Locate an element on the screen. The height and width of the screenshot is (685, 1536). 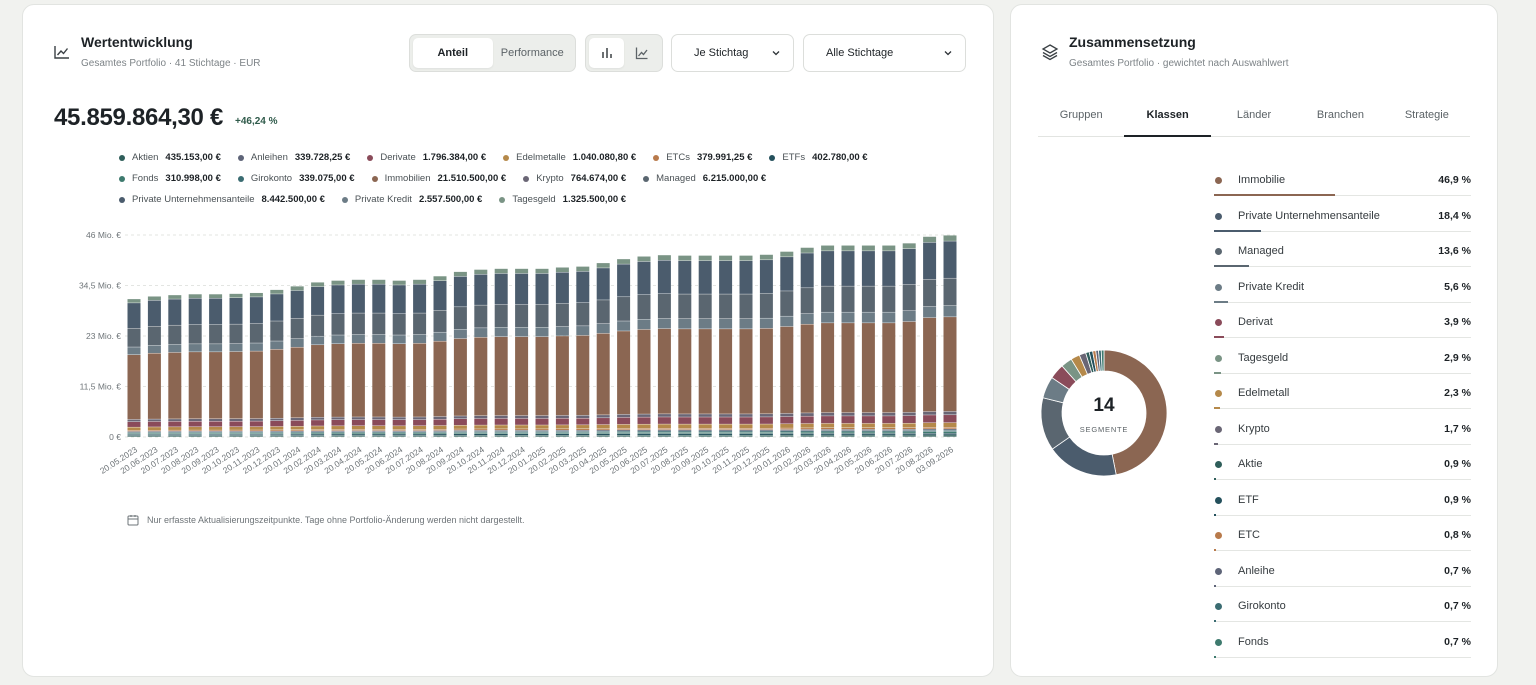
legend-item: ETCs 379.991,25 € is located at coordinates (702, 157).